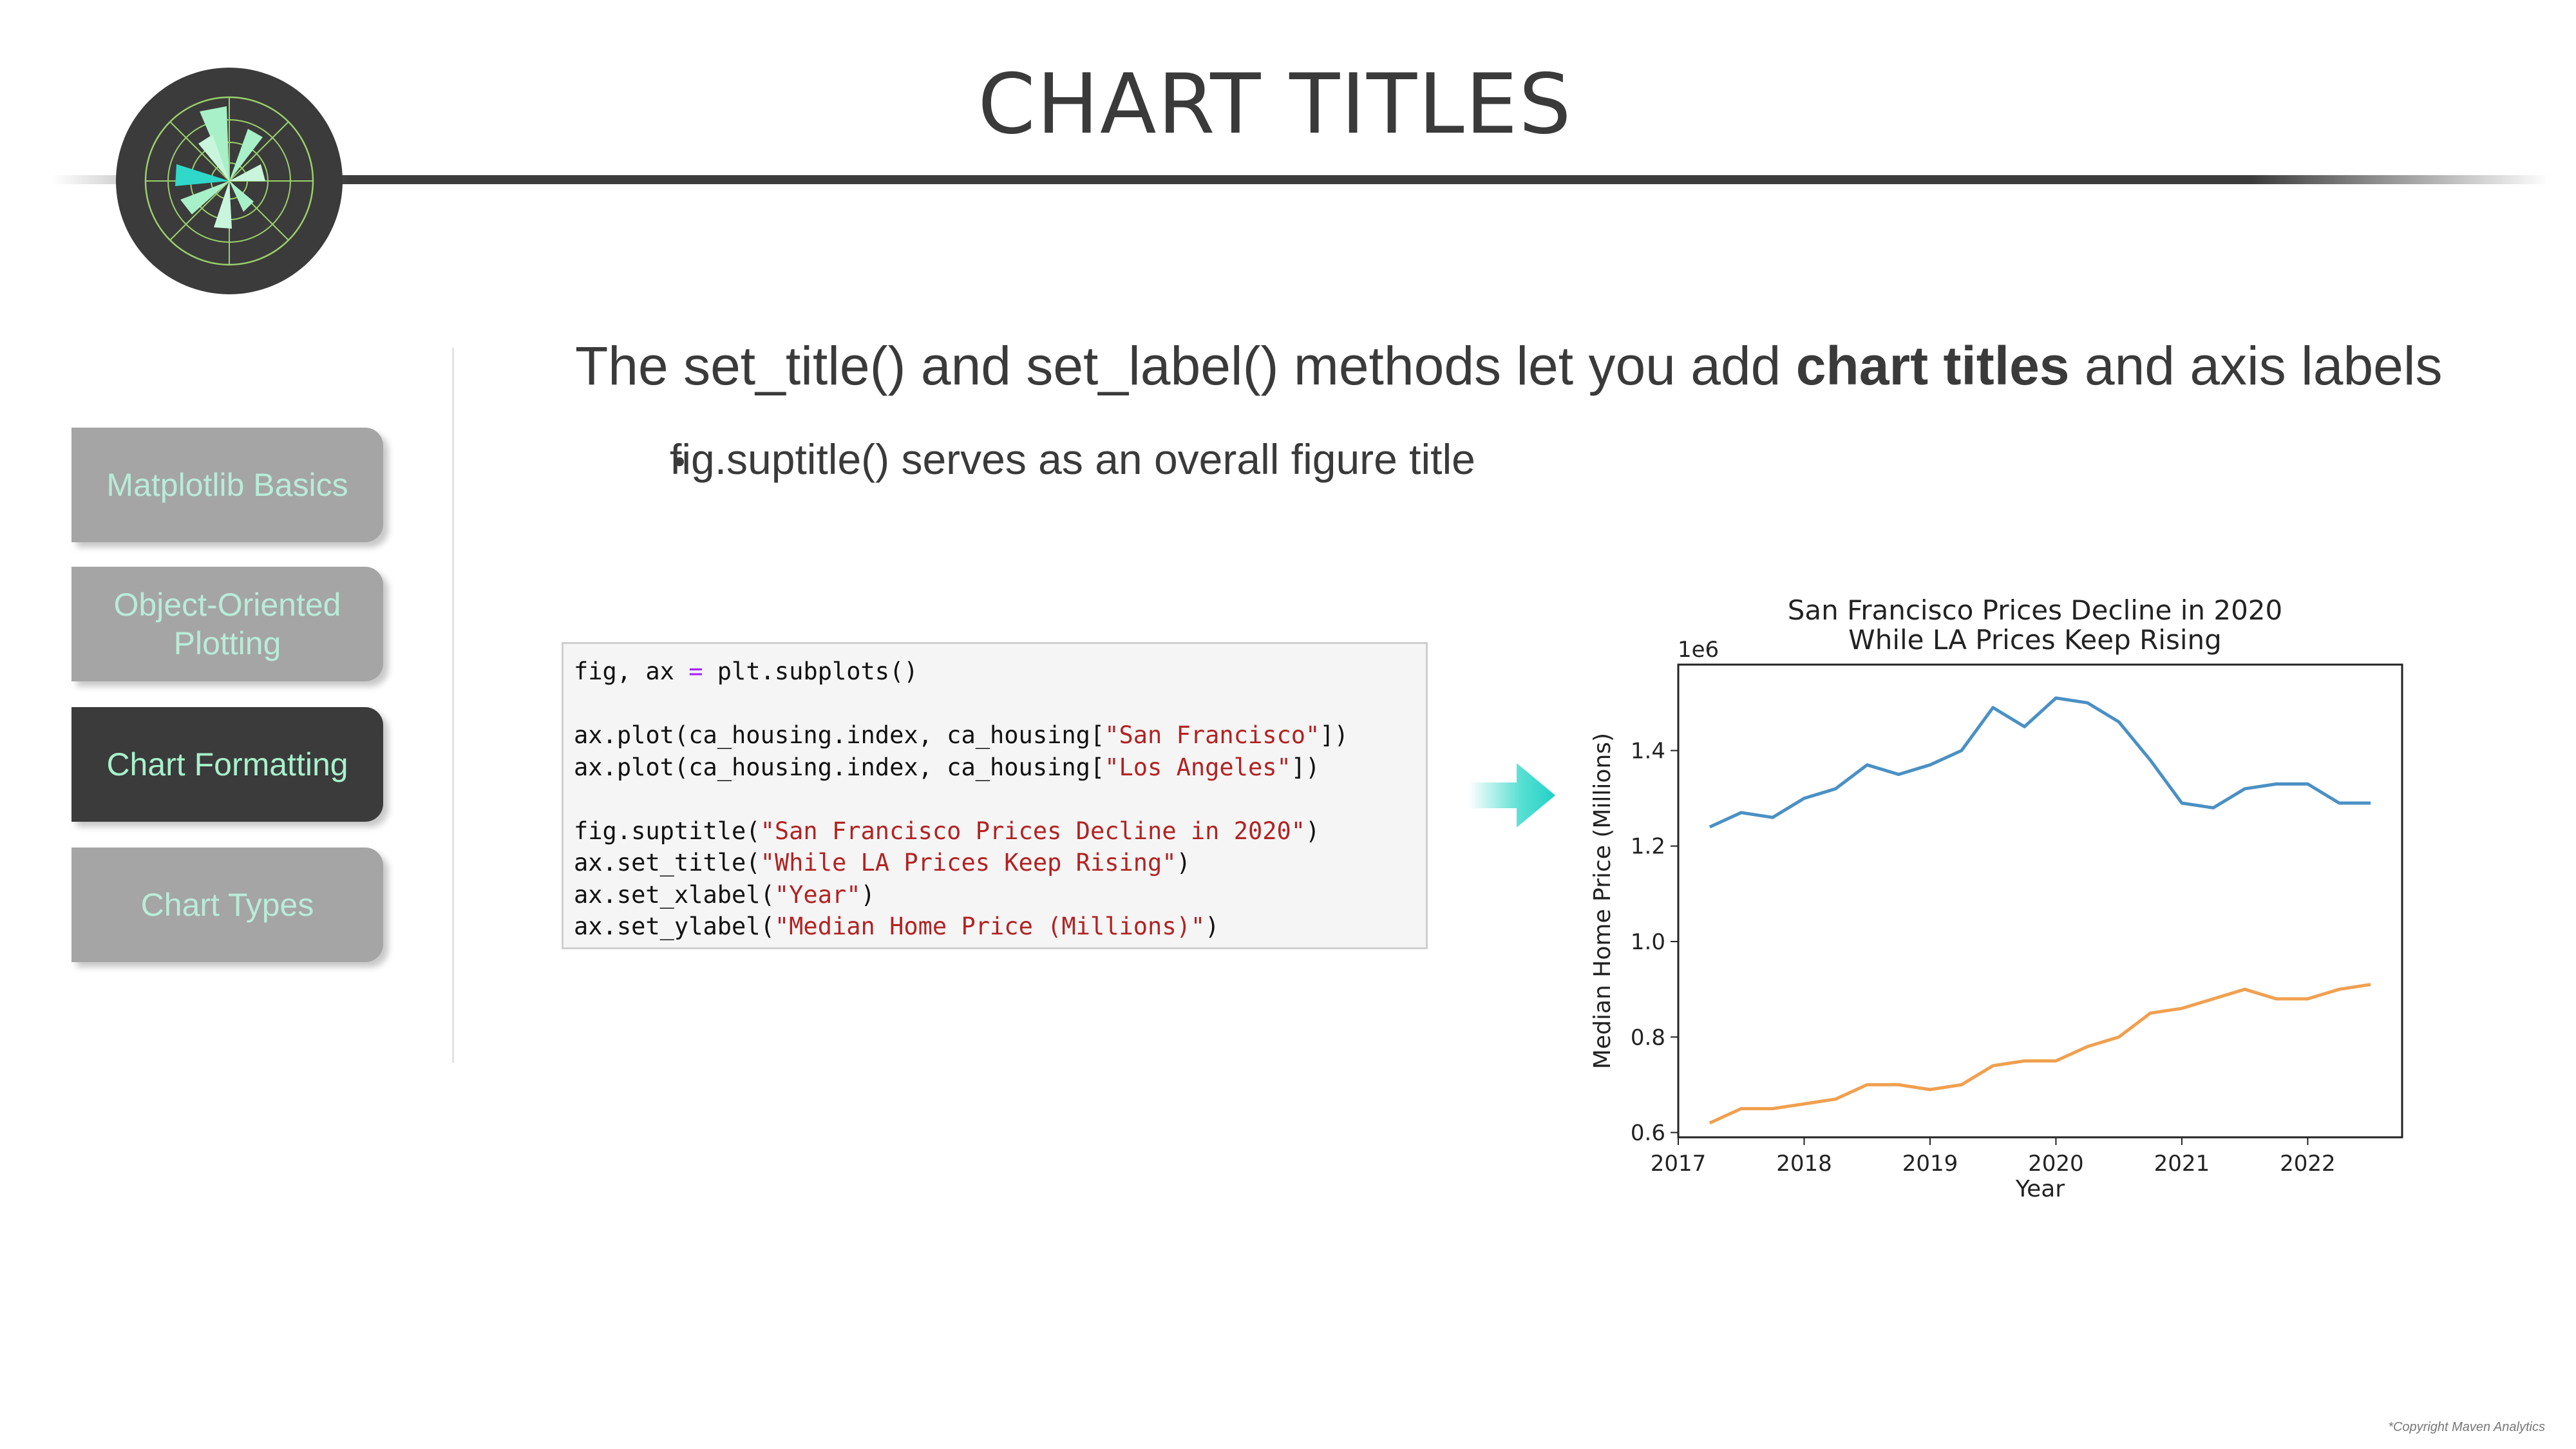 The image size is (2576, 1449). I want to click on y-tick-label: 1.2, so click(1648, 847).